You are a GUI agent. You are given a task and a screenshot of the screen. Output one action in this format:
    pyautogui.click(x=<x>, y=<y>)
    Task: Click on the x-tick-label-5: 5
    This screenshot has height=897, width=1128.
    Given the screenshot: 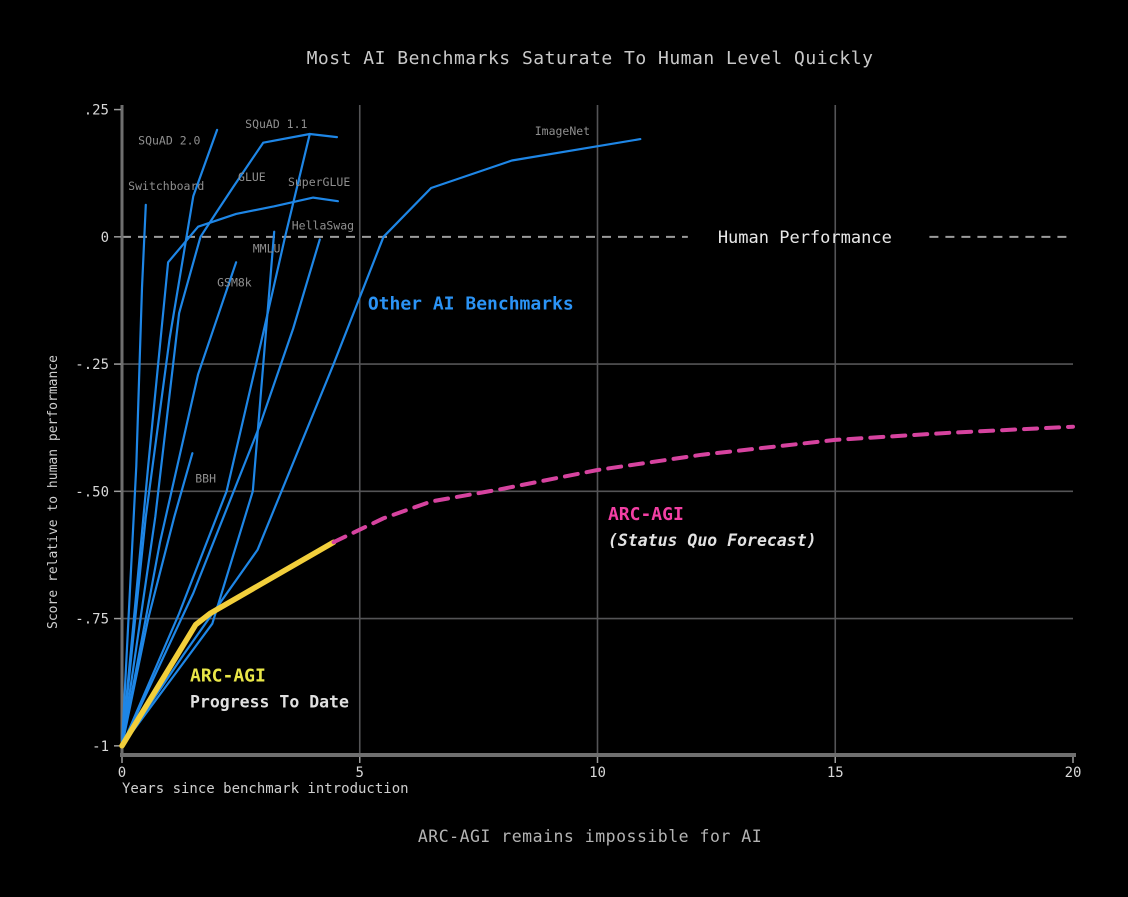 What is the action you would take?
    pyautogui.click(x=360, y=773)
    